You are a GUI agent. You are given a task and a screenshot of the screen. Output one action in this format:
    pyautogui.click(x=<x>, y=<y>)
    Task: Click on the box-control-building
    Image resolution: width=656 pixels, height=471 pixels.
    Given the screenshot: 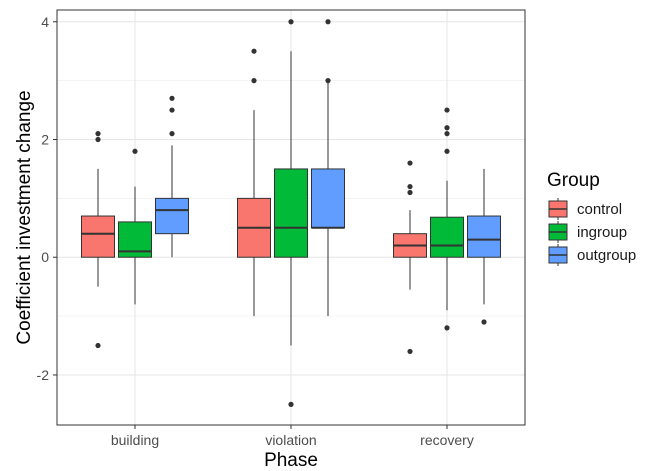 What is the action you would take?
    pyautogui.click(x=98, y=240)
    